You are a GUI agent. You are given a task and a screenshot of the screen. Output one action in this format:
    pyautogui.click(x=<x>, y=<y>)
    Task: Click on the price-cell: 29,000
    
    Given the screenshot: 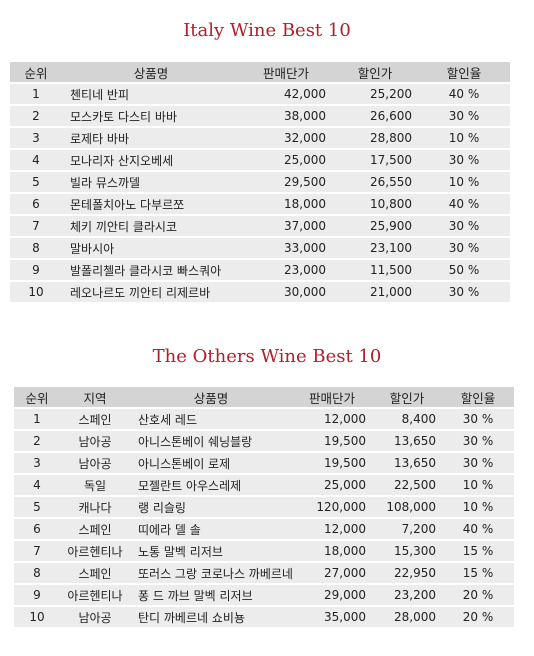 What is the action you would take?
    pyautogui.click(x=332, y=595)
    